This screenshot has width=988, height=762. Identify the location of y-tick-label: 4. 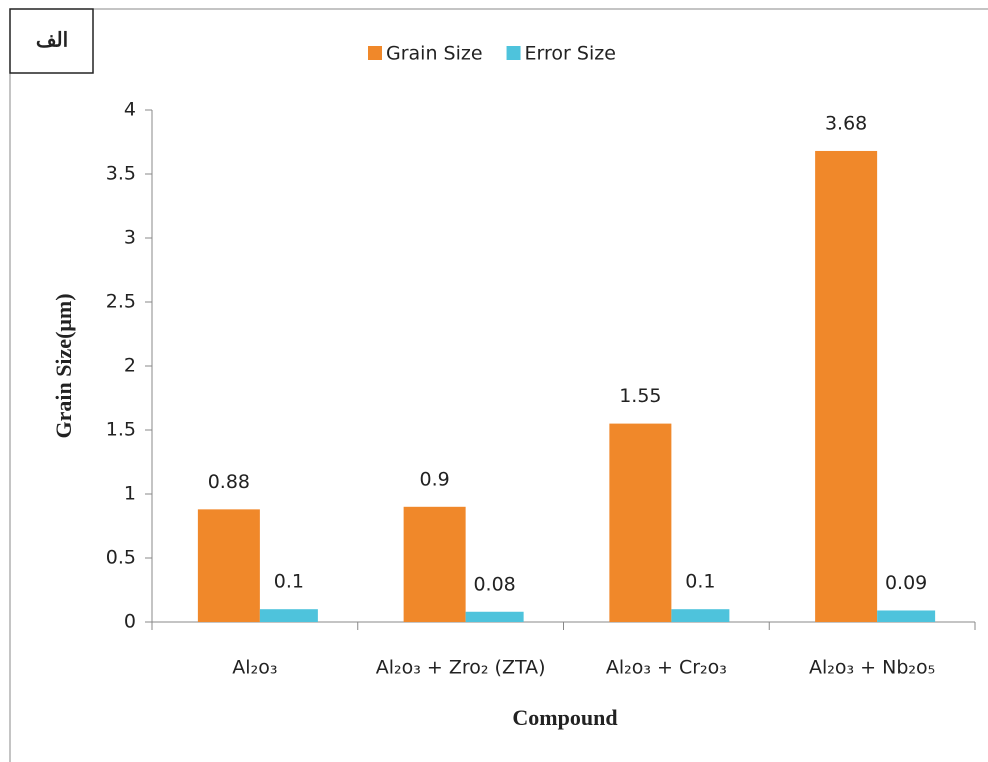
(130, 110).